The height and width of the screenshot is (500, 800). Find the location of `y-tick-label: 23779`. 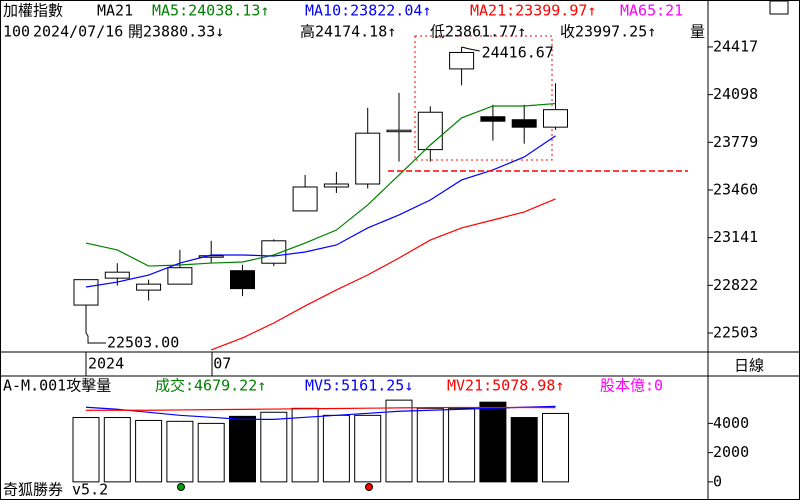

y-tick-label: 23779 is located at coordinates (735, 142).